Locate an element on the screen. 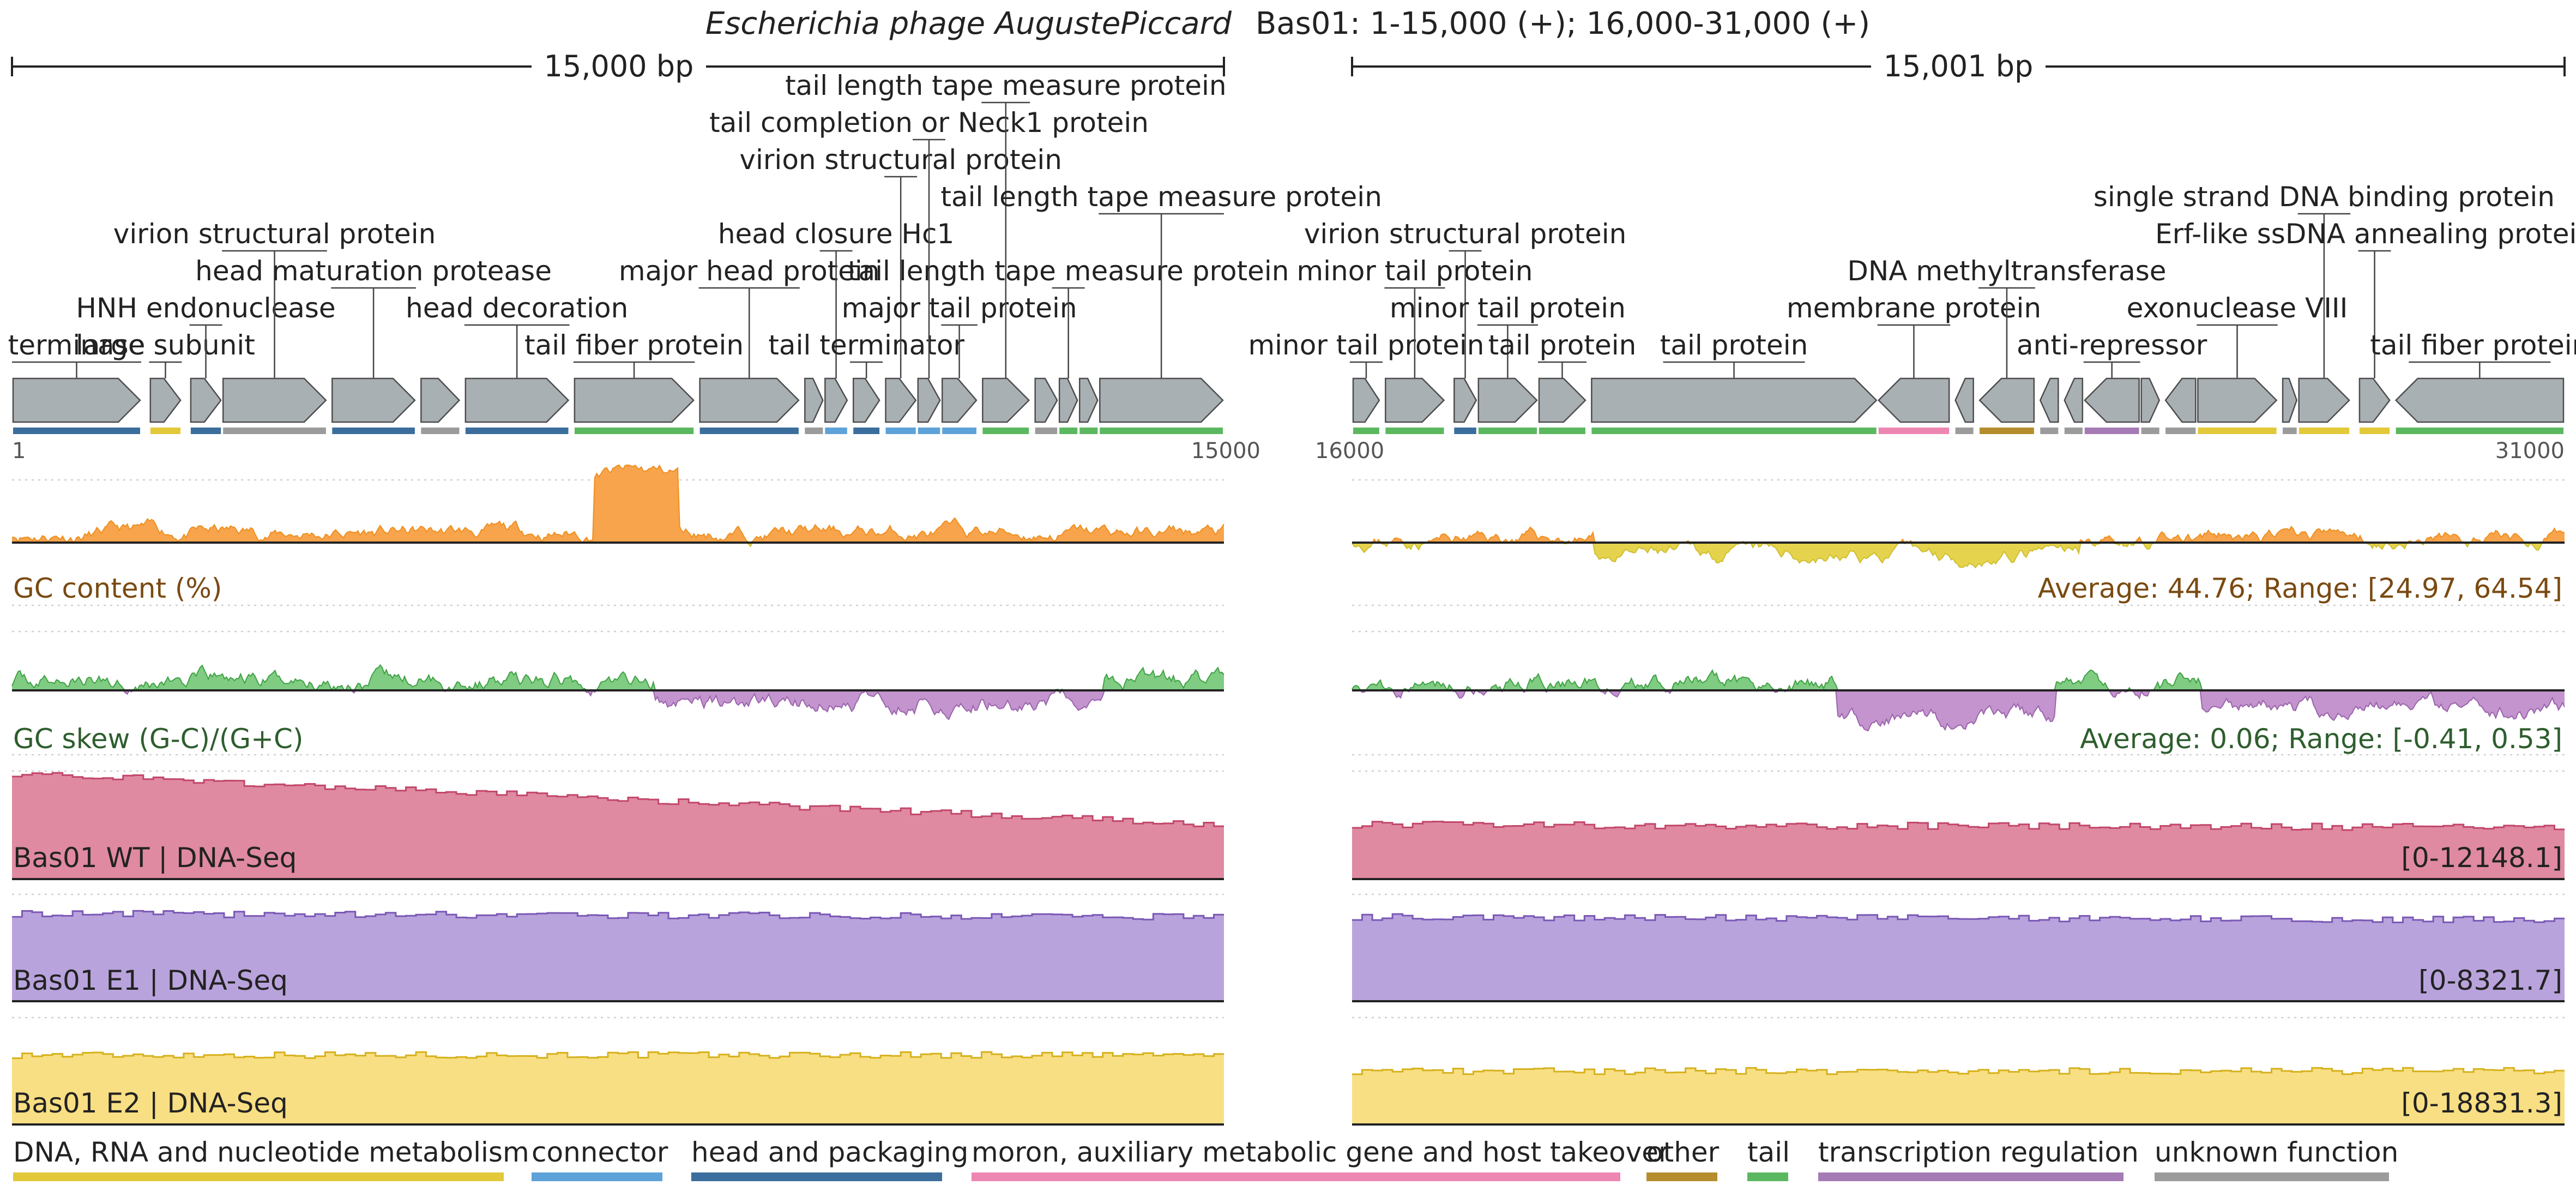 Image resolution: width=2576 pixels, height=1197 pixels. gene-label-head-decoration: head decoration is located at coordinates (517, 308).